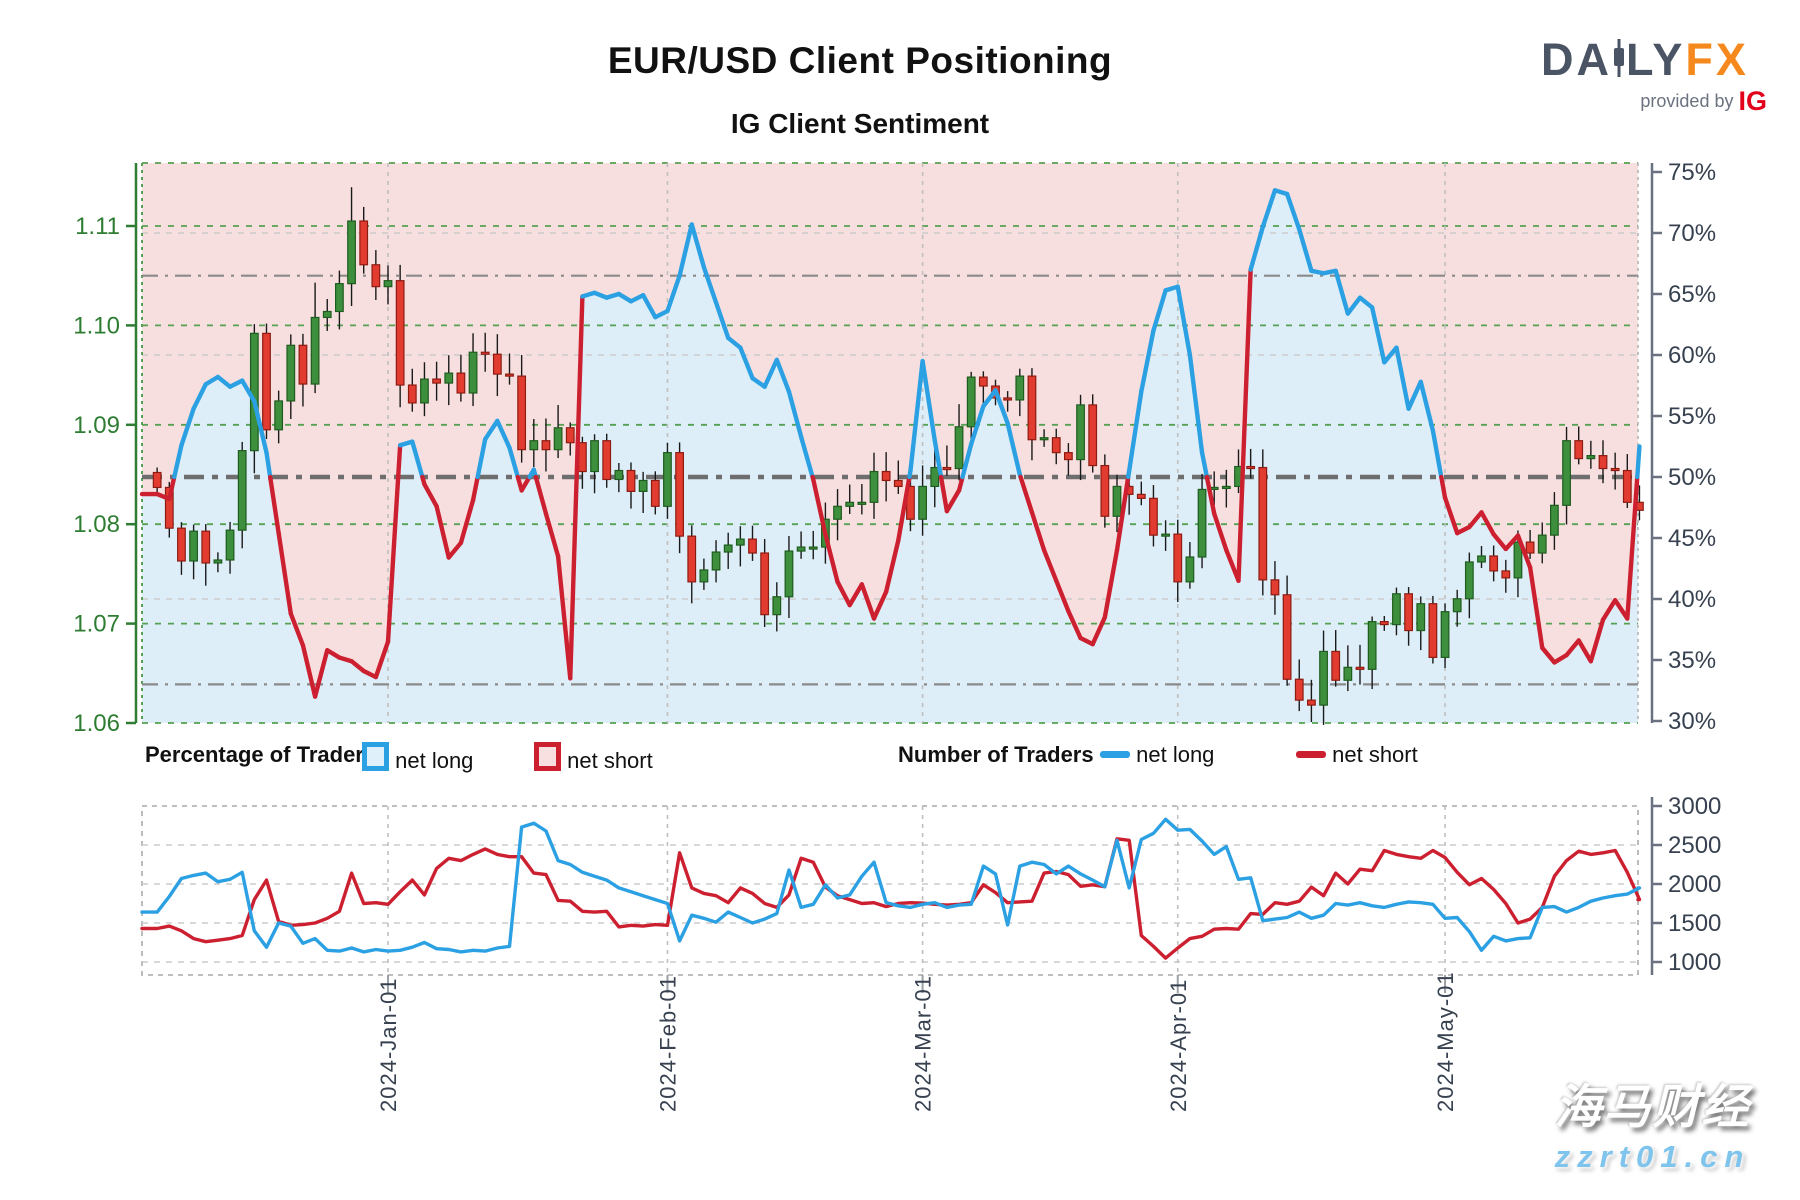 The height and width of the screenshot is (1200, 1800). What do you see at coordinates (1652, 1106) in the screenshot?
I see `watermark-line1: 海马财经` at bounding box center [1652, 1106].